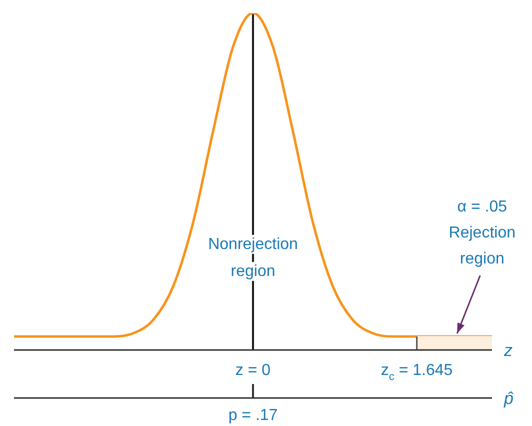  I want to click on x-axis-title: z, so click(508, 350).